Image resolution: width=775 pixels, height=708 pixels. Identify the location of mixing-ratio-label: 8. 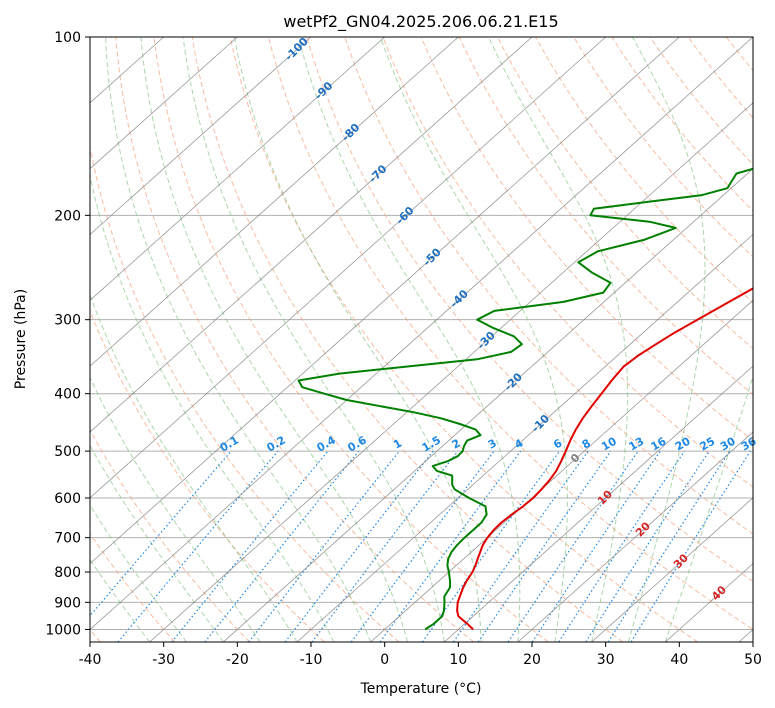
(586, 444).